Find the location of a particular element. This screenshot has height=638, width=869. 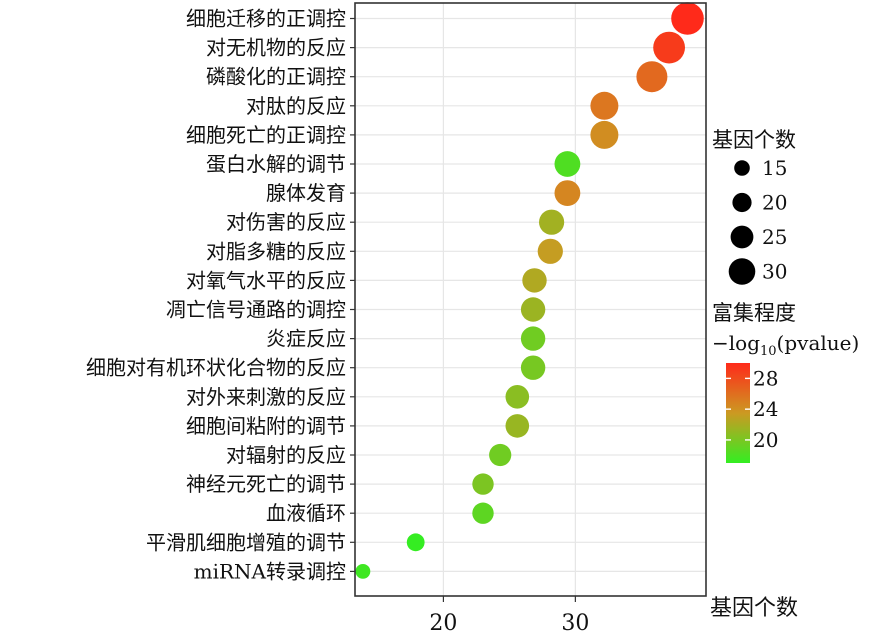

colorbar-tick-label: 28 is located at coordinates (765, 378).